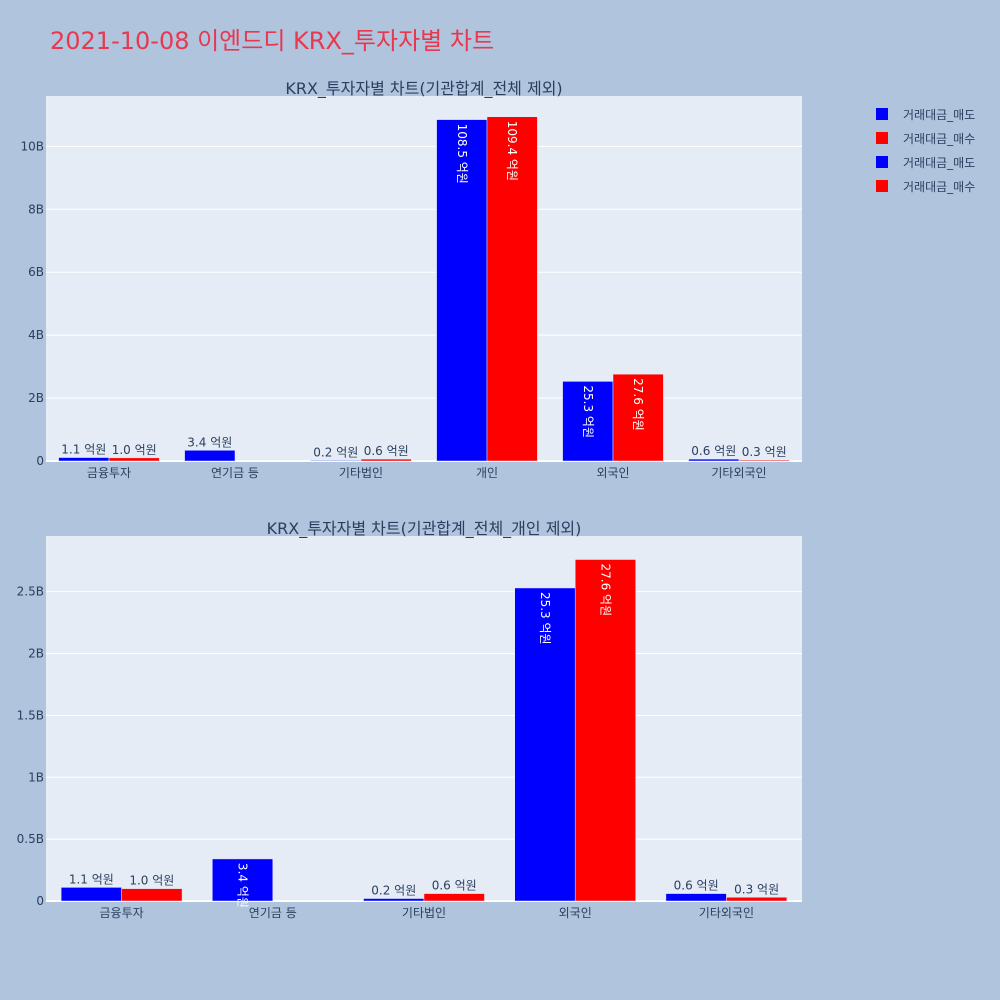  Describe the element at coordinates (36, 335) in the screenshot. I see `y-tick-label: 4B` at that location.